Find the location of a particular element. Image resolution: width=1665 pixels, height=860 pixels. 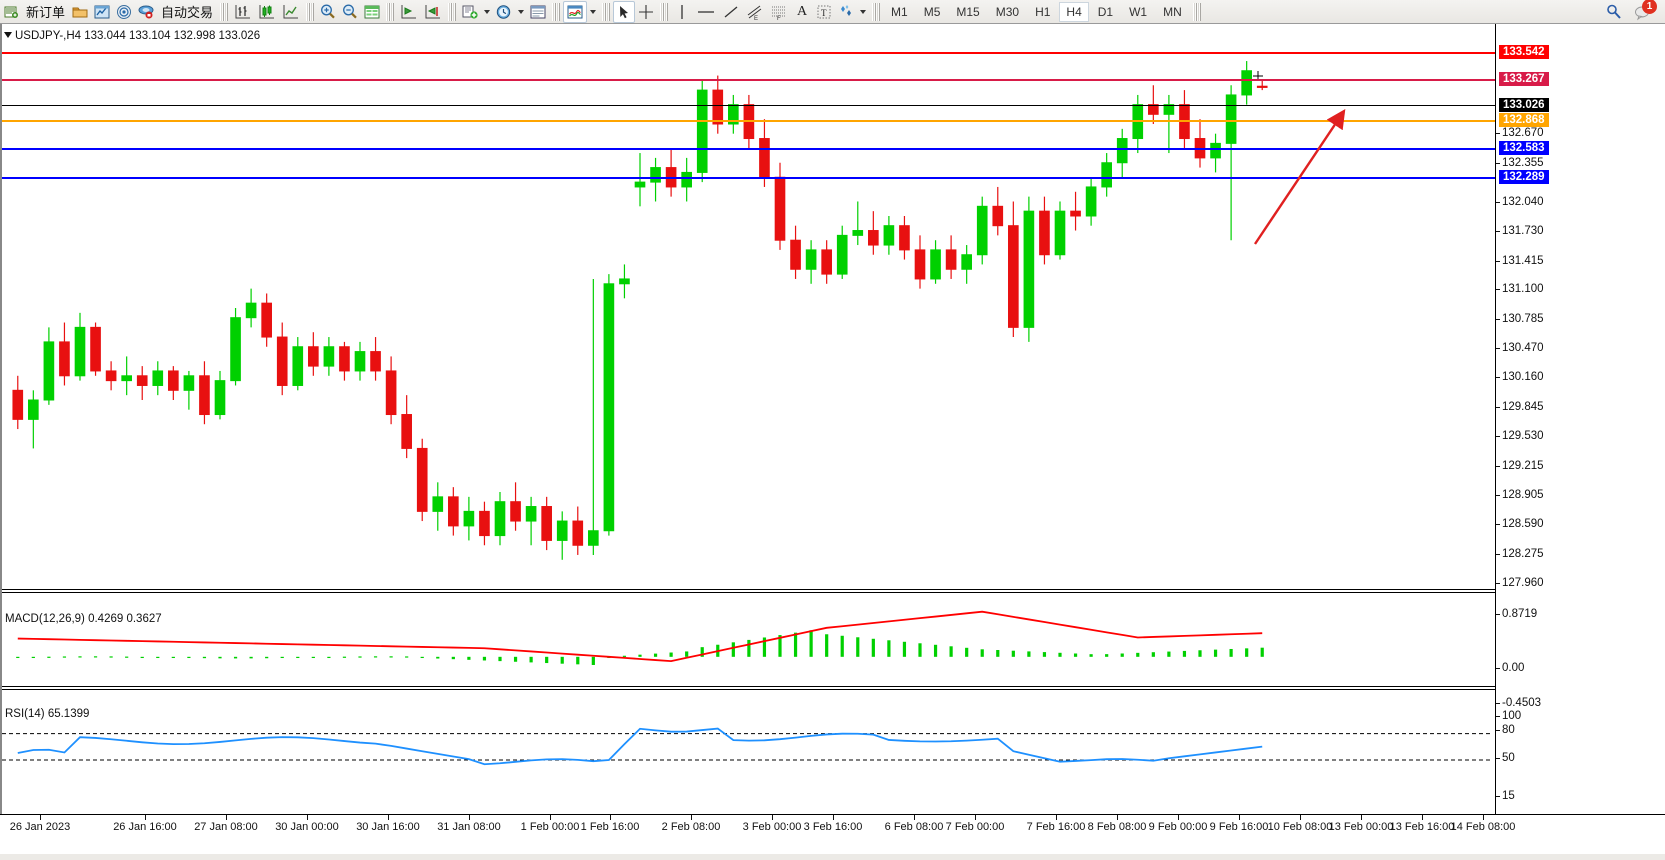

alerts-icon: 1 is located at coordinates (1644, 11).